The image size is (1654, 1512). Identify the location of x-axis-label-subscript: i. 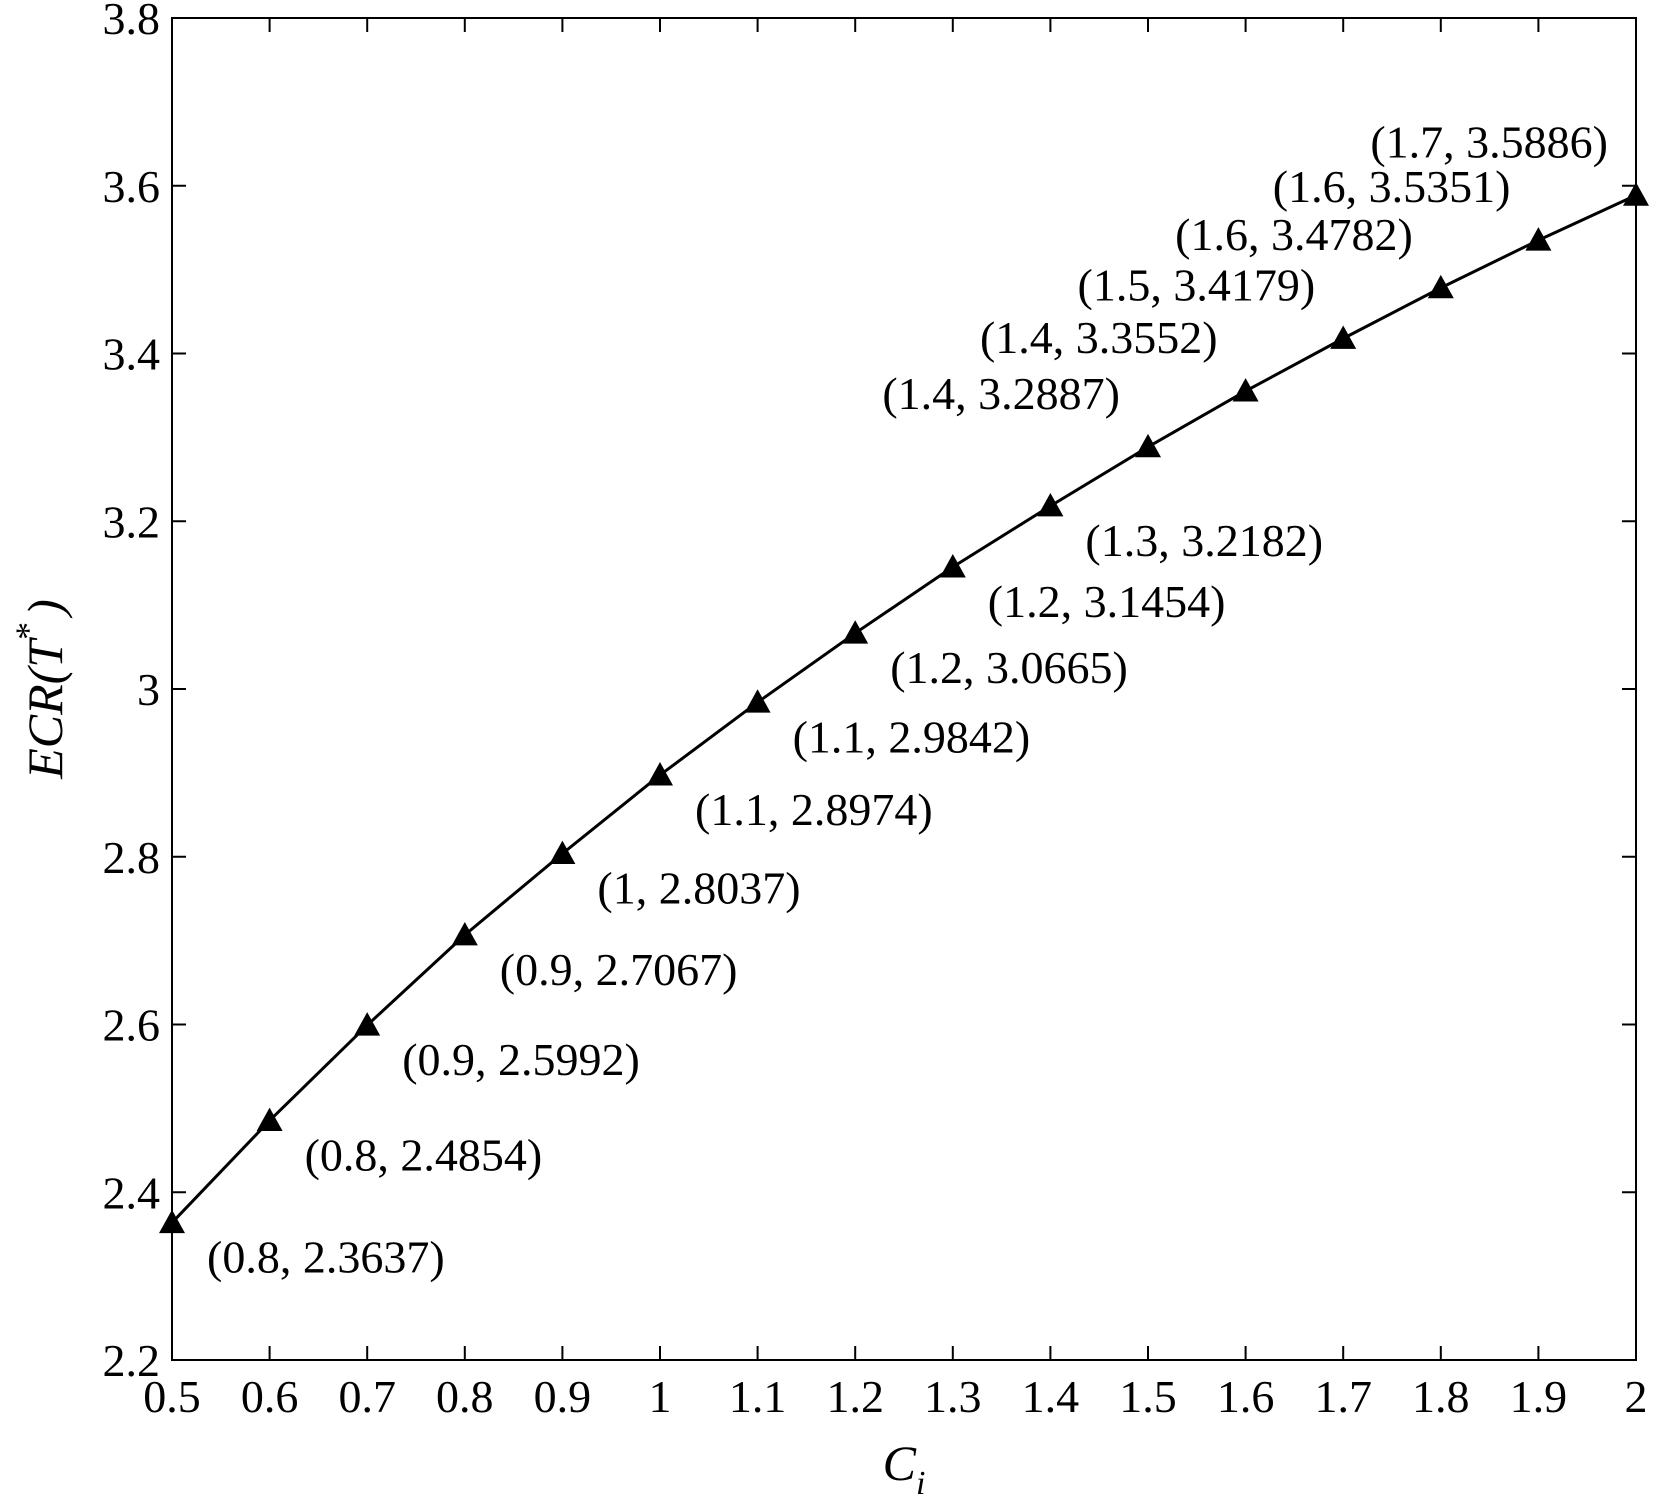
(920, 1483).